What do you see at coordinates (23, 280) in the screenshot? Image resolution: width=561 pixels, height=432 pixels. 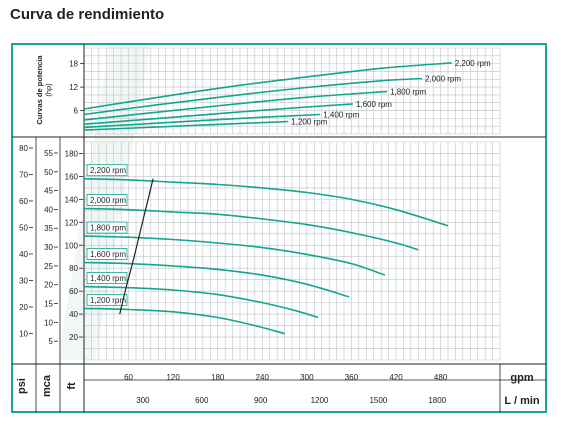 I see `psi-tick-label: 30` at bounding box center [23, 280].